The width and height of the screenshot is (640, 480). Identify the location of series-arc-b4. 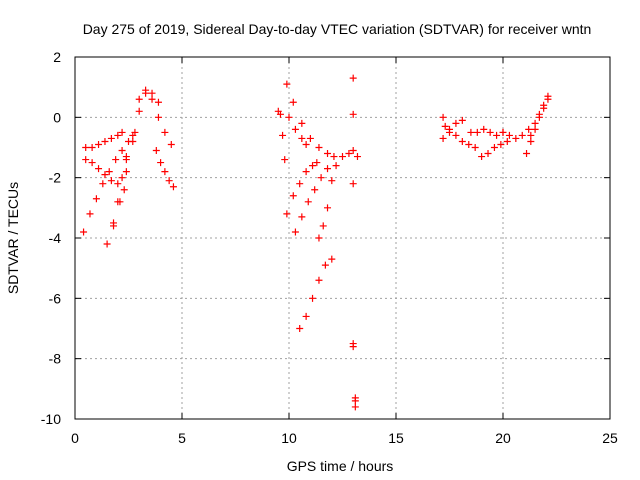
(311, 200).